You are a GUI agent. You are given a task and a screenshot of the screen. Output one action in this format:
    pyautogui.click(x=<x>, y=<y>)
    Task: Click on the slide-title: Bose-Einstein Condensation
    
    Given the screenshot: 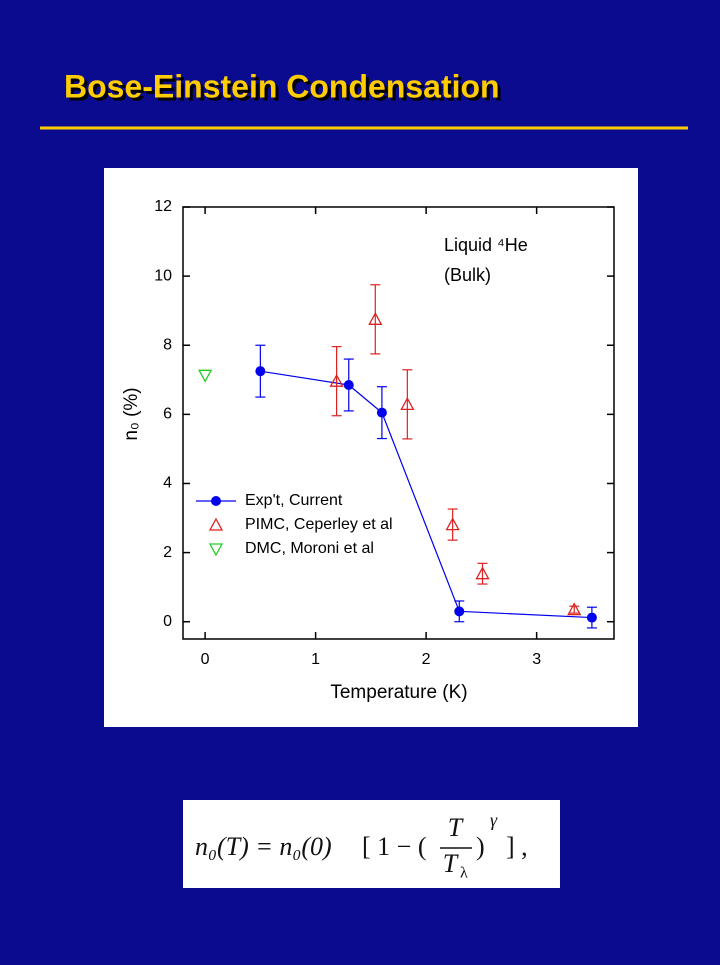 What is the action you would take?
    pyautogui.click(x=282, y=86)
    